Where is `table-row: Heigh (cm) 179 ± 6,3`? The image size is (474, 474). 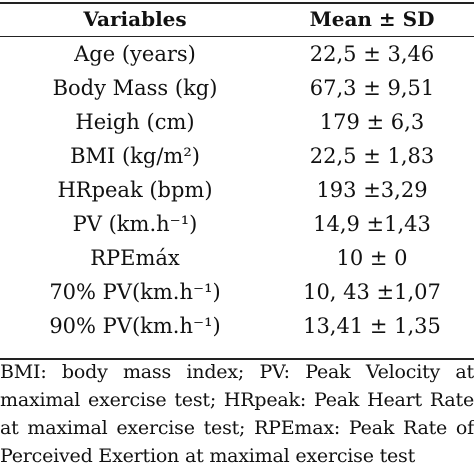
table-row: Heigh (cm) 179 ± 6,3 is located at coordinates (237, 122).